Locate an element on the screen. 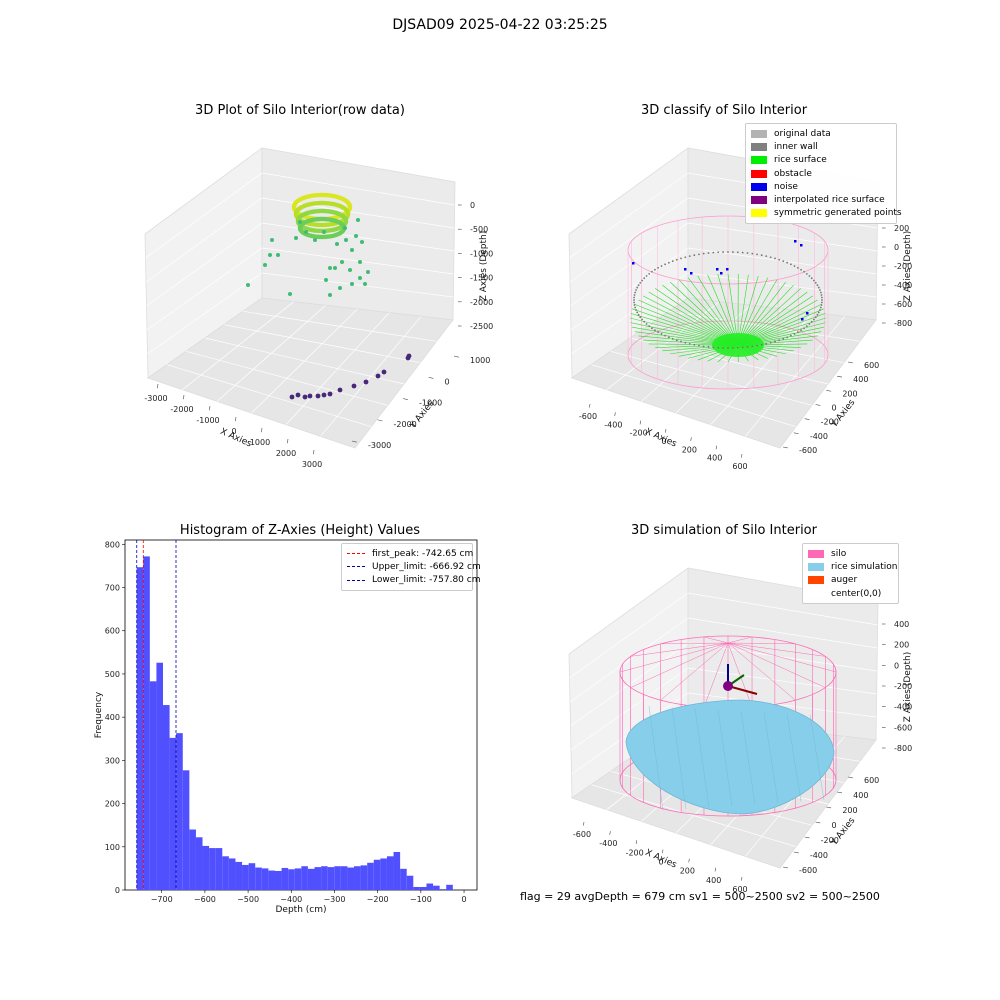 The image size is (1000, 1000). cls-x-tick-label: -600 is located at coordinates (588, 416).